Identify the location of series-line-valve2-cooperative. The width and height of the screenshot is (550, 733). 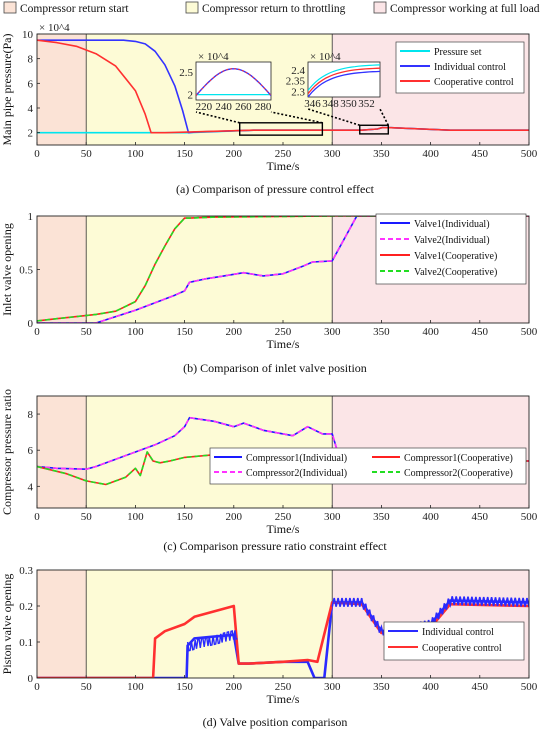
(283, 269).